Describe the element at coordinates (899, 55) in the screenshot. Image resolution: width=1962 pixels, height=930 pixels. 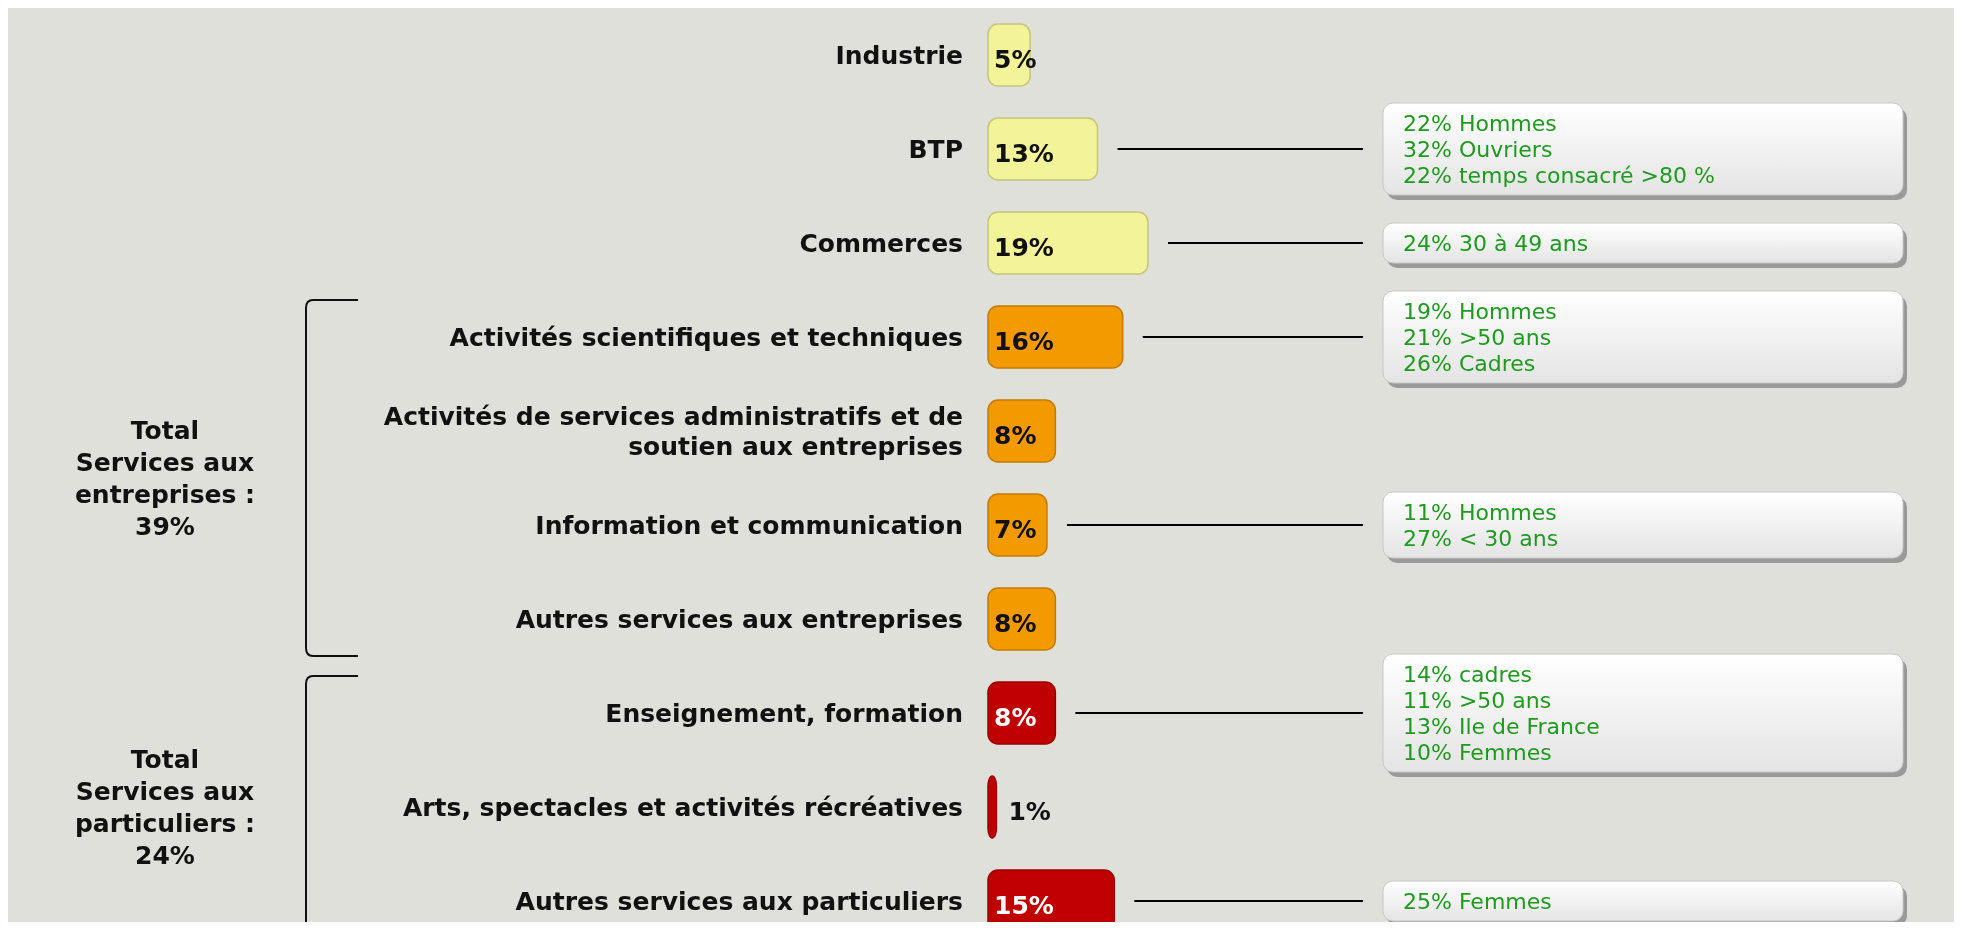
I see `y-tick-label: Industrie` at that location.